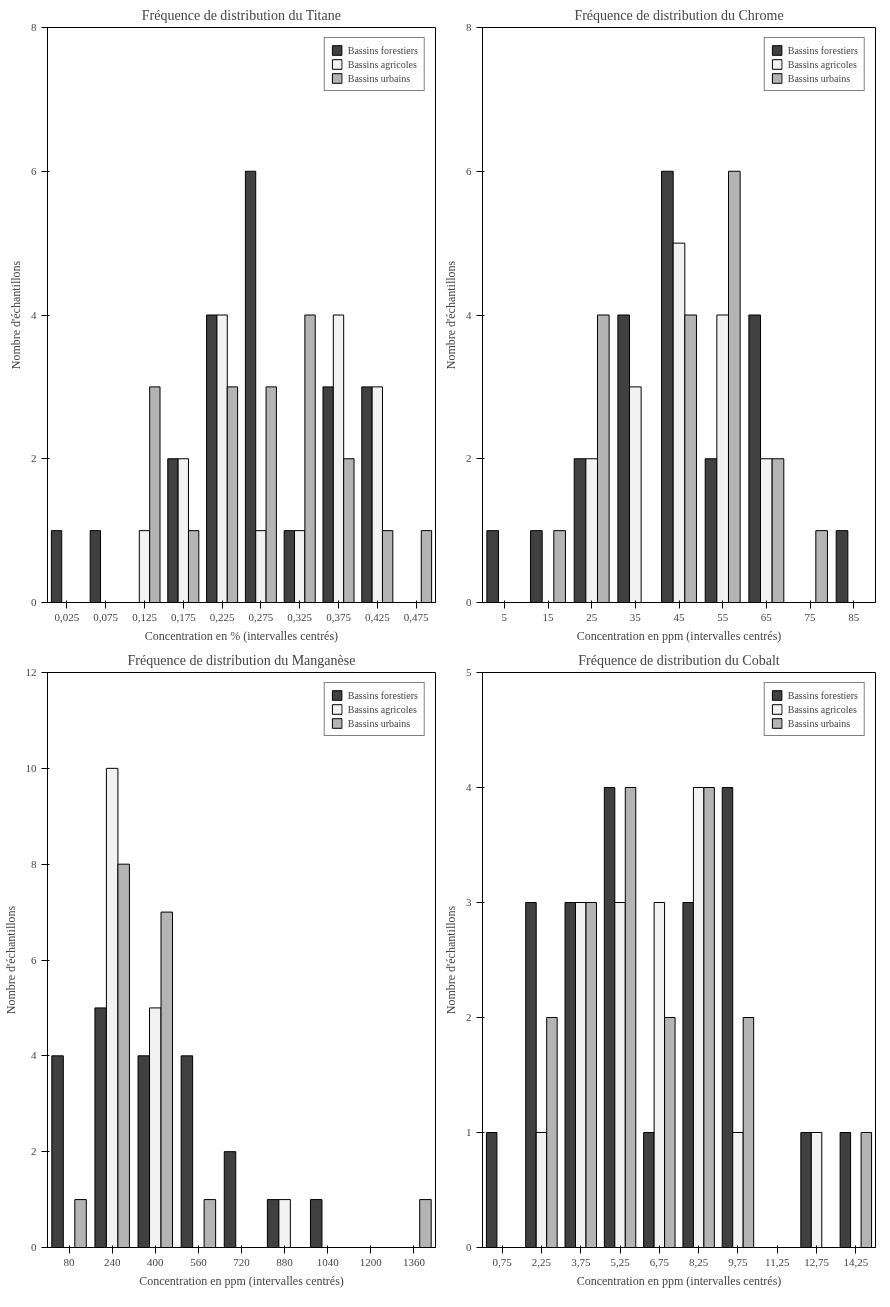 The height and width of the screenshot is (1307, 890). I want to click on x-tick-label: 11,25, so click(777, 1261).